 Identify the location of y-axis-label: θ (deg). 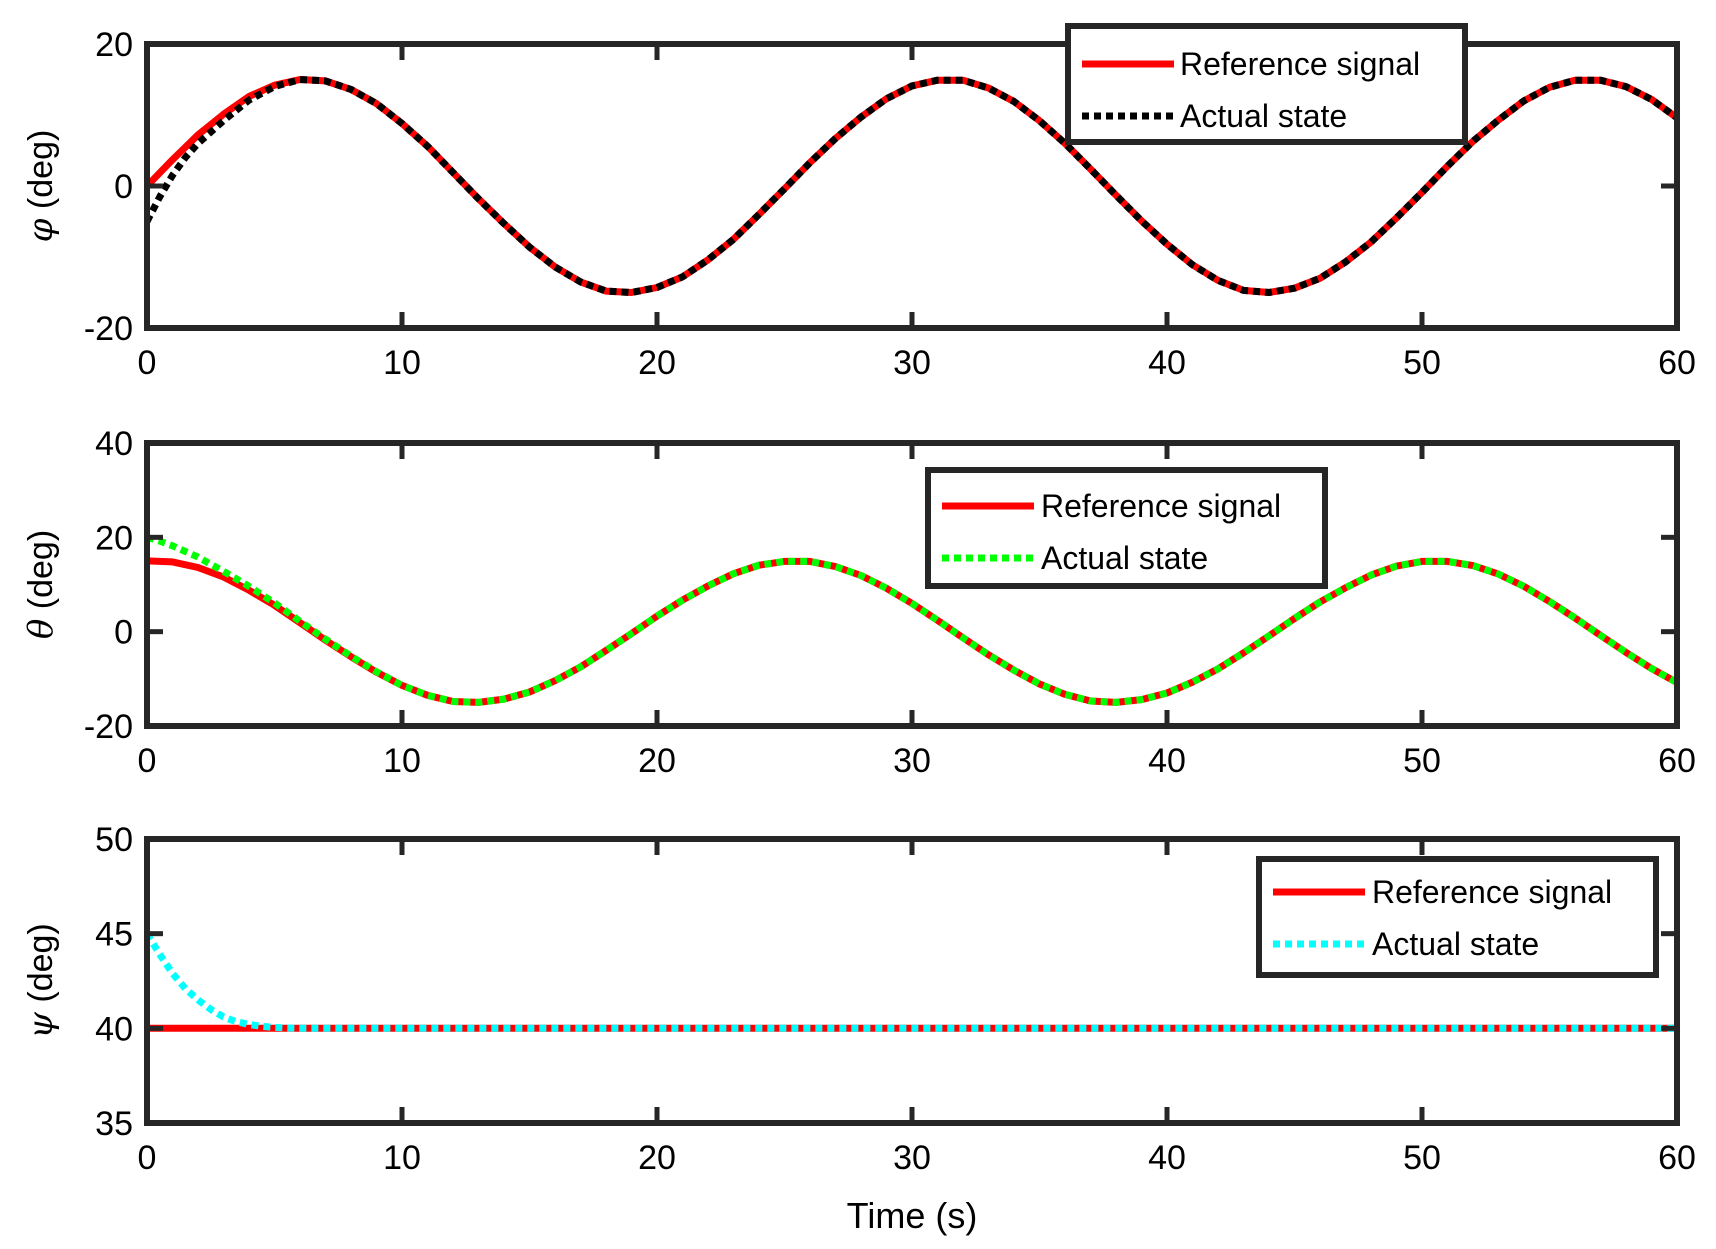
(41, 584).